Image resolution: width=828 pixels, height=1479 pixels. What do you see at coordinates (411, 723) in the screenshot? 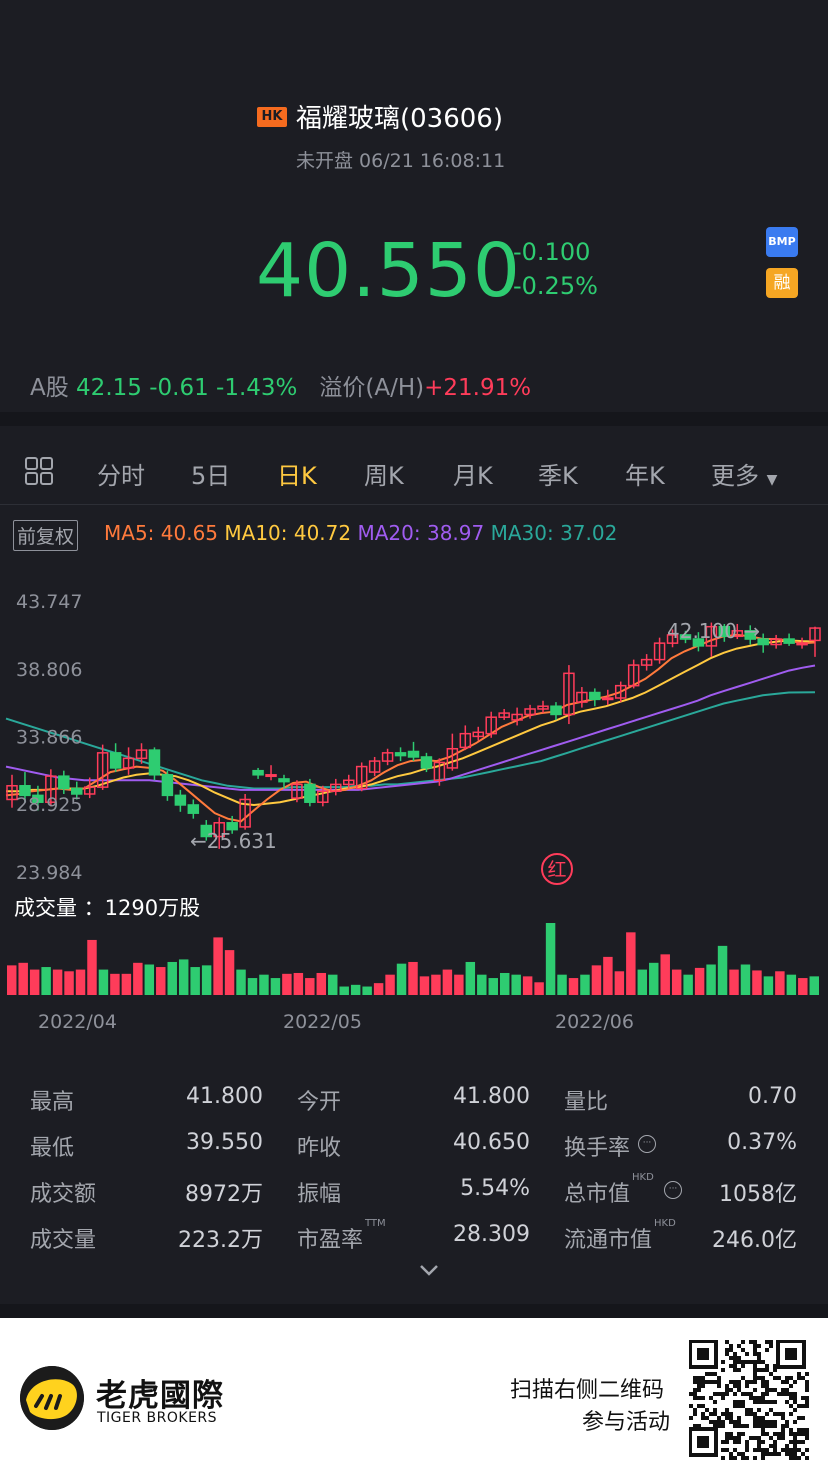
I see `ma10-line` at bounding box center [411, 723].